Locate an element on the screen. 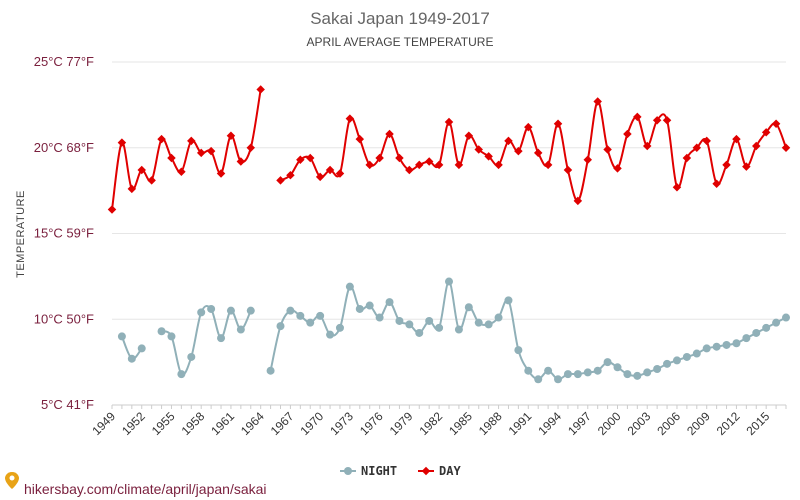  legend-item-night: NIGHT is located at coordinates (368, 471).